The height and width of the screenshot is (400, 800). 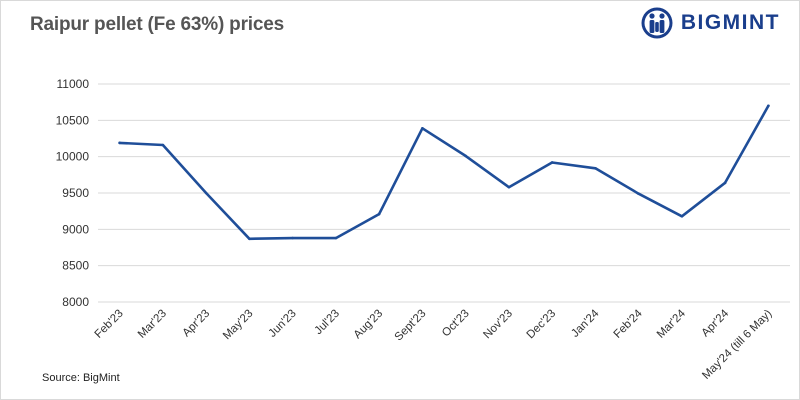 What do you see at coordinates (75, 229) in the screenshot?
I see `y-tick-label: 9000` at bounding box center [75, 229].